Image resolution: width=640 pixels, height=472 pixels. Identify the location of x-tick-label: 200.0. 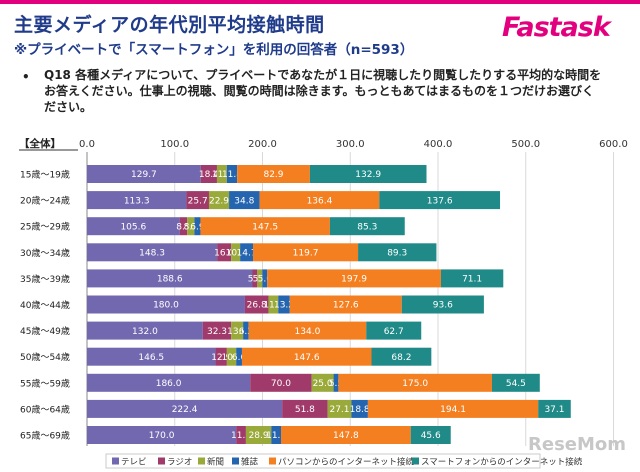
(262, 144).